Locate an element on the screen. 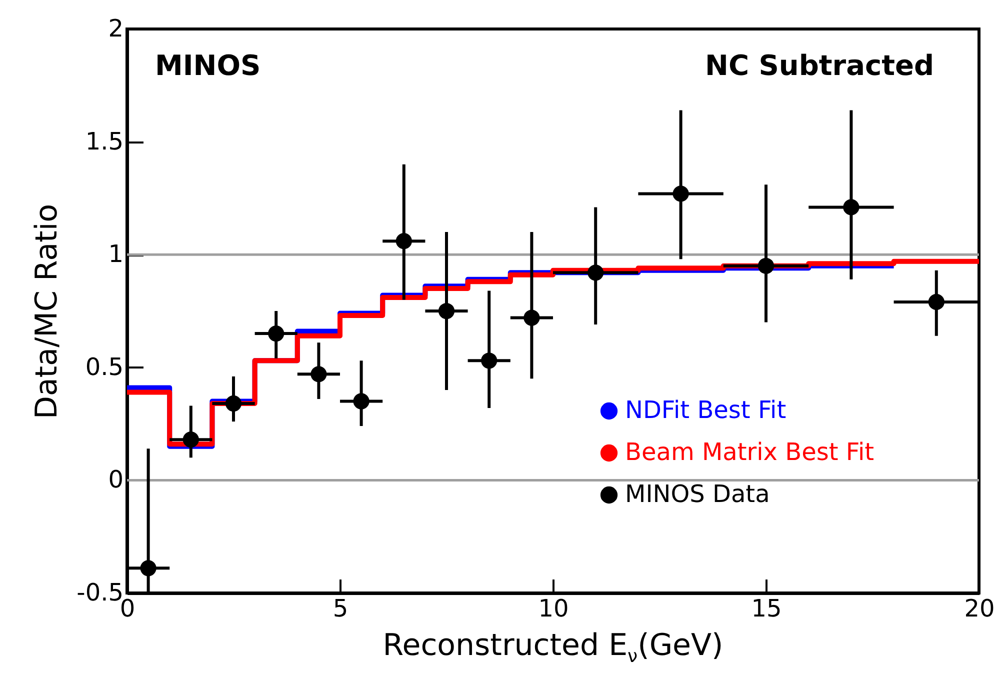 The image size is (999, 678). annotation: MINOS is located at coordinates (208, 65).